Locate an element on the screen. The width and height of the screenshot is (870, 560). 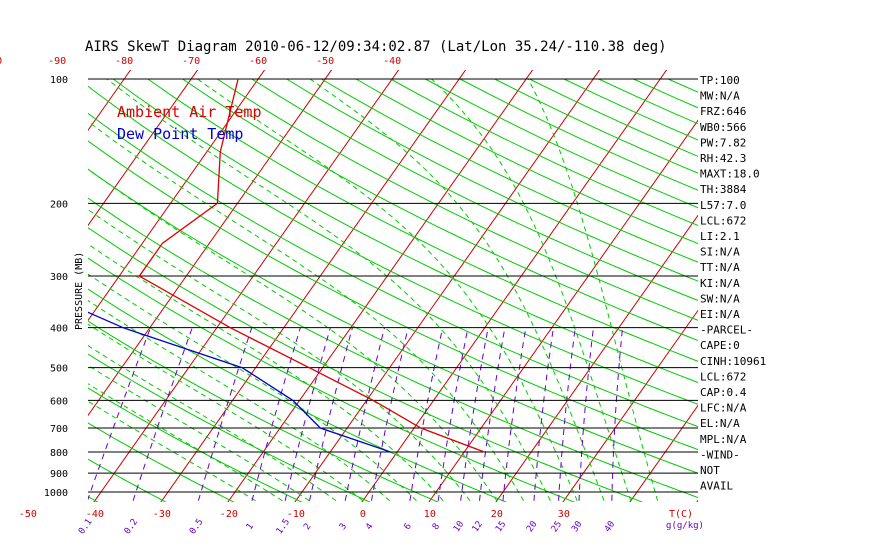
legend-air-temp: Ambient Air Temp is located at coordinates (189, 112).